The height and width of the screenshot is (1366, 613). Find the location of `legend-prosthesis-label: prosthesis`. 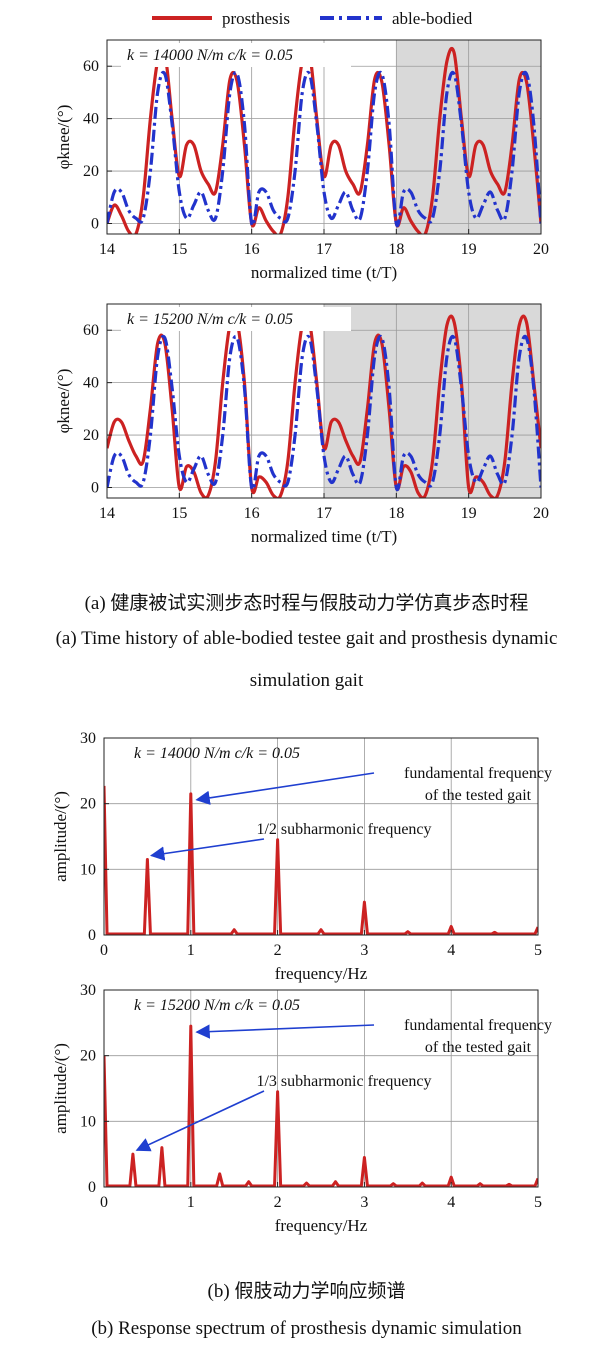

legend-prosthesis-label: prosthesis is located at coordinates (256, 18).